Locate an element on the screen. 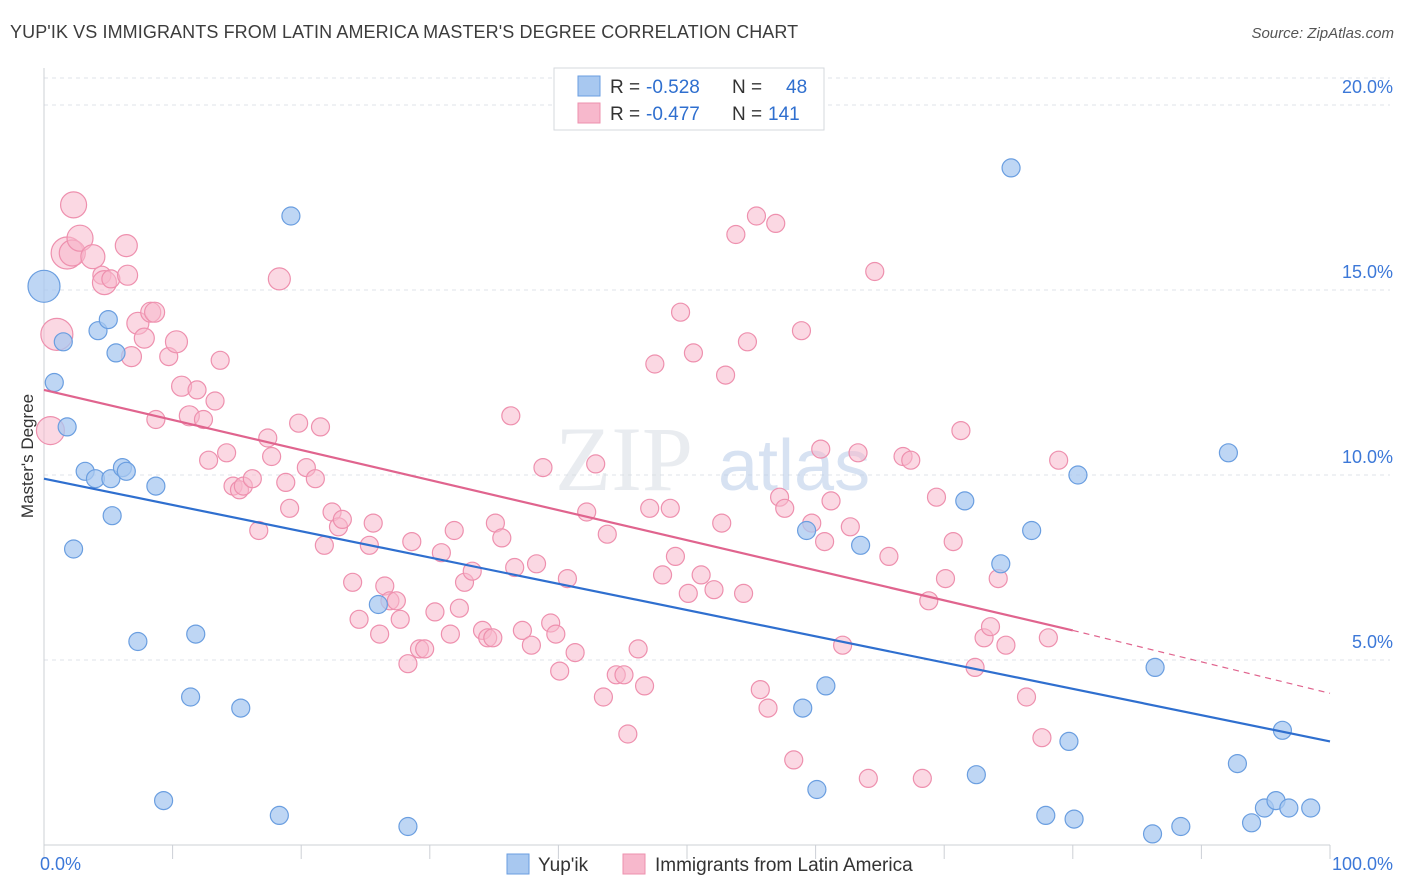 This screenshot has width=1406, height=892. watermark-zip: ZIP is located at coordinates (624, 459).